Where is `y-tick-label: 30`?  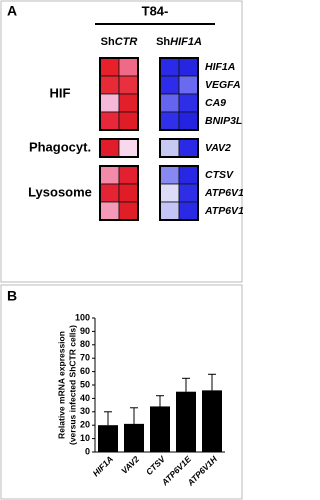 y-tick-label: 30 is located at coordinates (85, 411).